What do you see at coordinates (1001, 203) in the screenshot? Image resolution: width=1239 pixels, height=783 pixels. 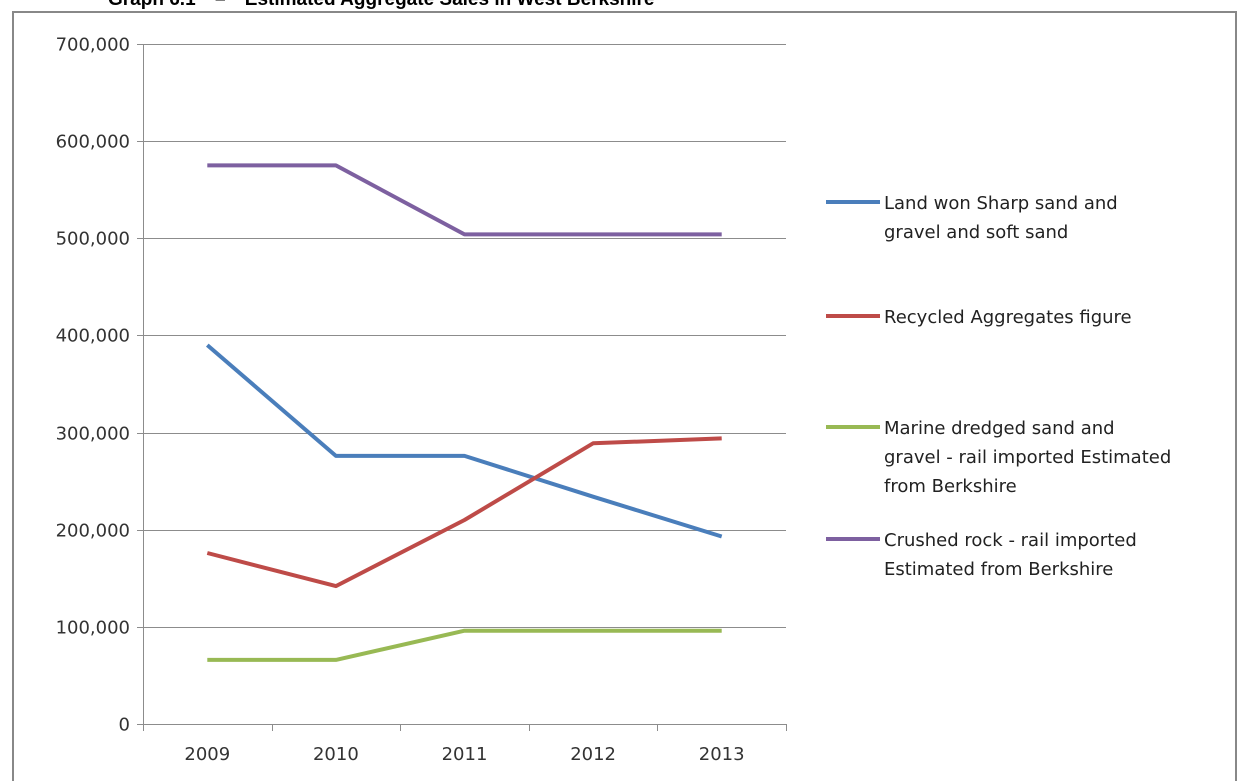 I see `legend-entry-0-line-0: Land won Sharp sand and` at bounding box center [1001, 203].